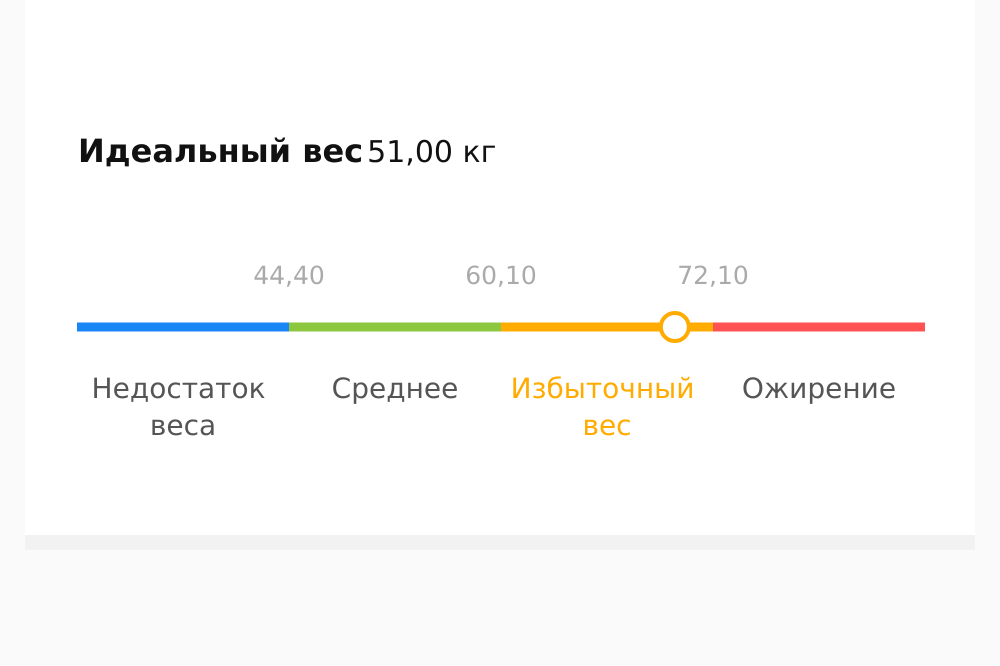 The width and height of the screenshot is (1000, 666). What do you see at coordinates (501, 275) in the screenshot?
I see `text: 60,10` at bounding box center [501, 275].